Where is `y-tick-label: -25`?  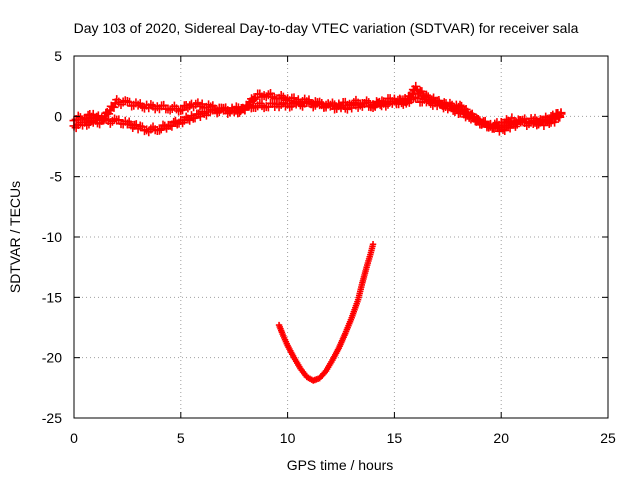
y-tick-label: -25 is located at coordinates (52, 418).